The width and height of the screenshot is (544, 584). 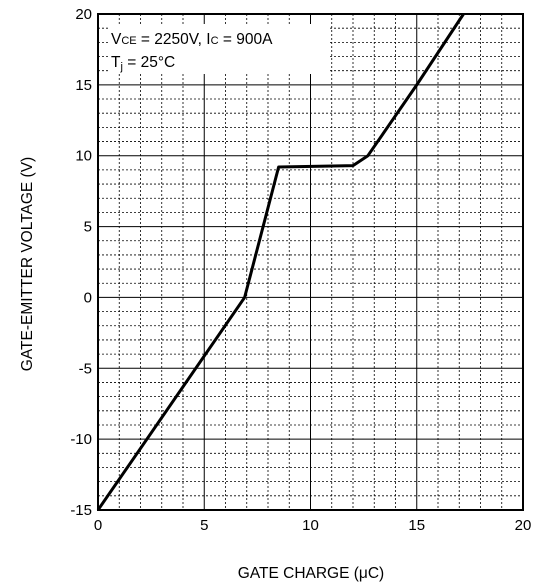 What do you see at coordinates (120, 67) in the screenshot?
I see `tj-subscript: j` at bounding box center [120, 67].